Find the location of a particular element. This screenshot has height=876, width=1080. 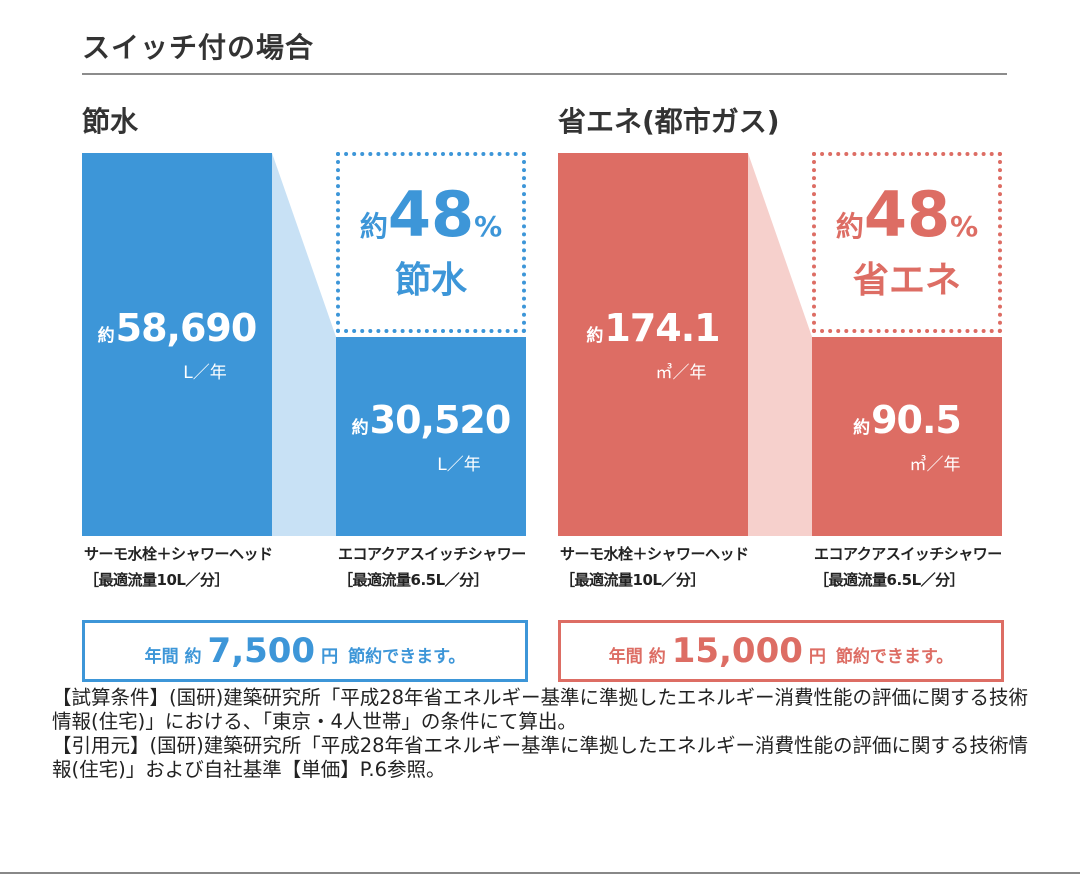

bar-after: 約90.5 ㎥／年 is located at coordinates (907, 436).